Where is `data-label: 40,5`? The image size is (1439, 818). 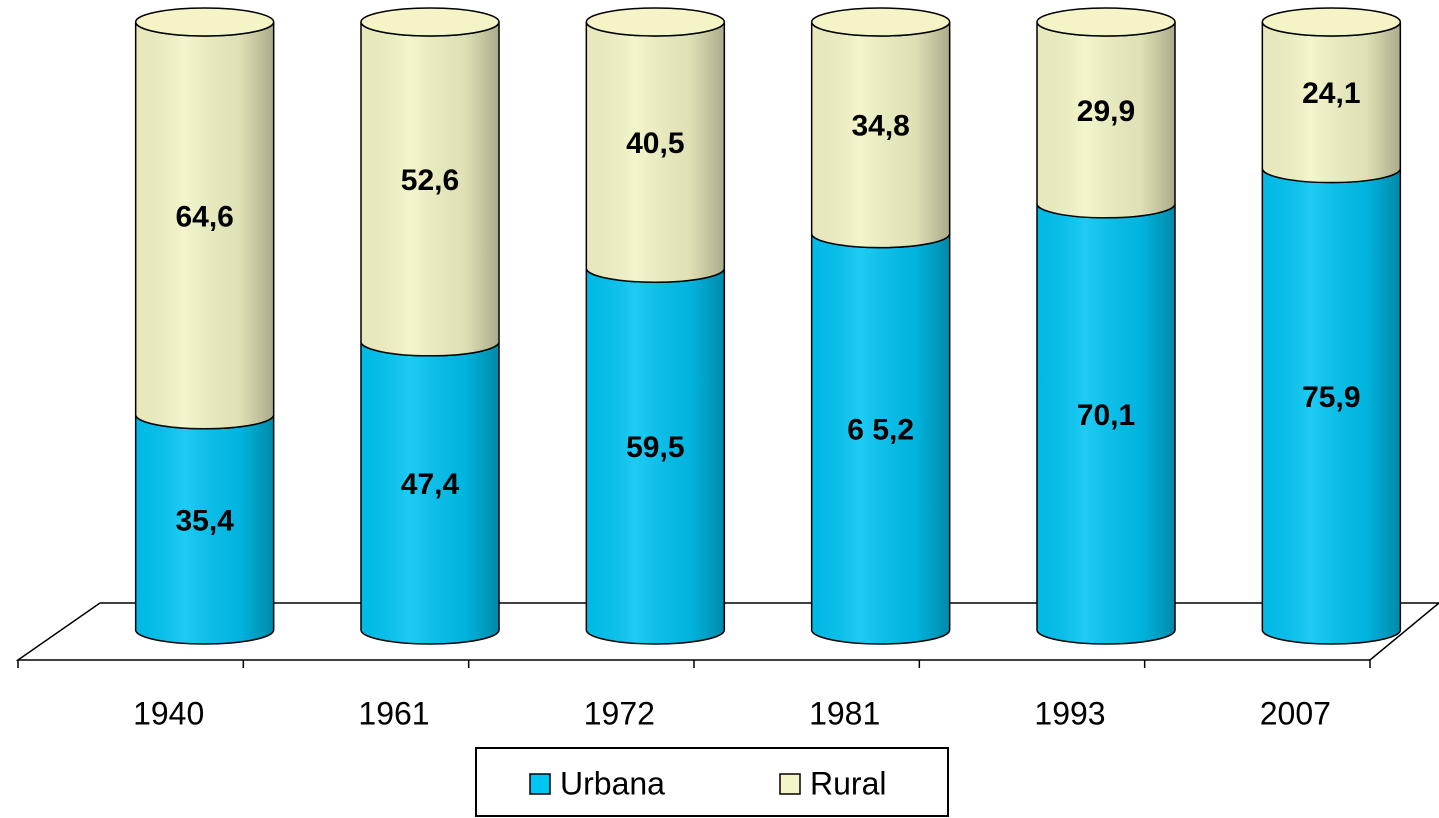
data-label: 40,5 is located at coordinates (655, 143).